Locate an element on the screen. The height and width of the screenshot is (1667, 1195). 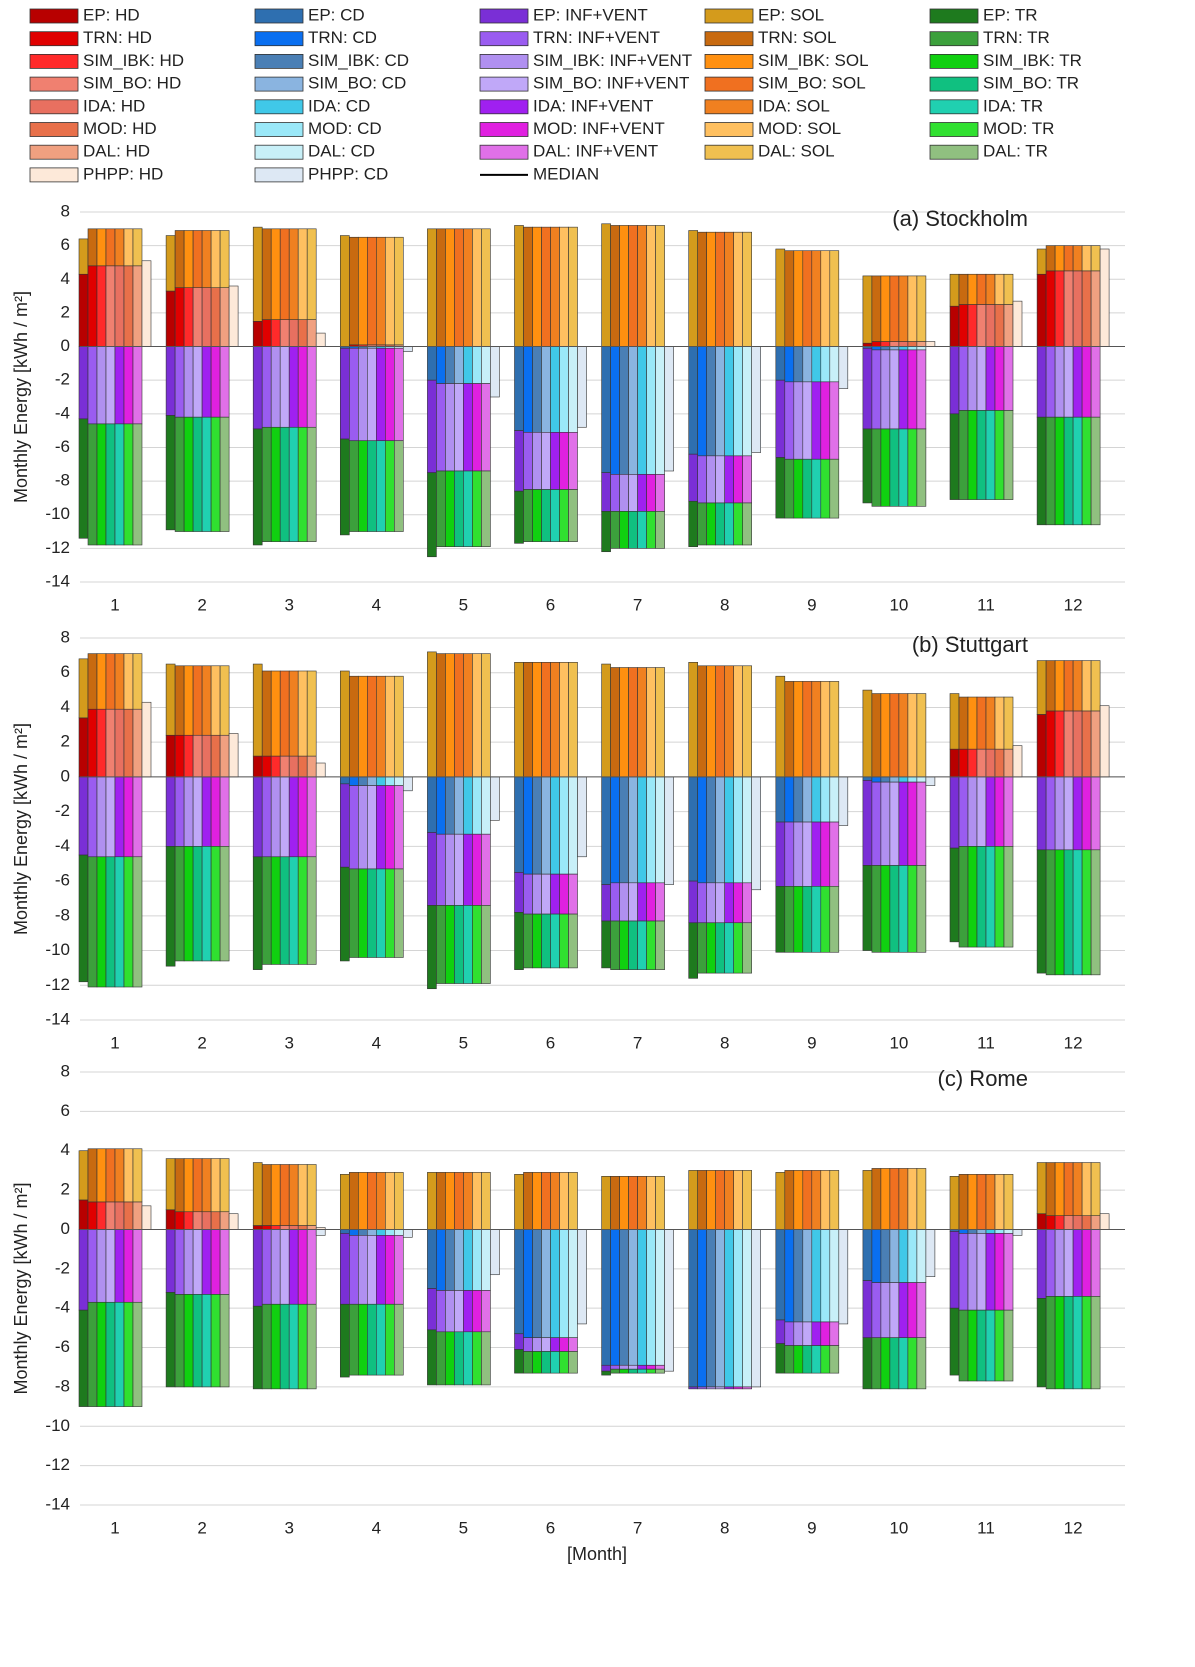
y-tick-label: 6 is located at coordinates (65, 671).